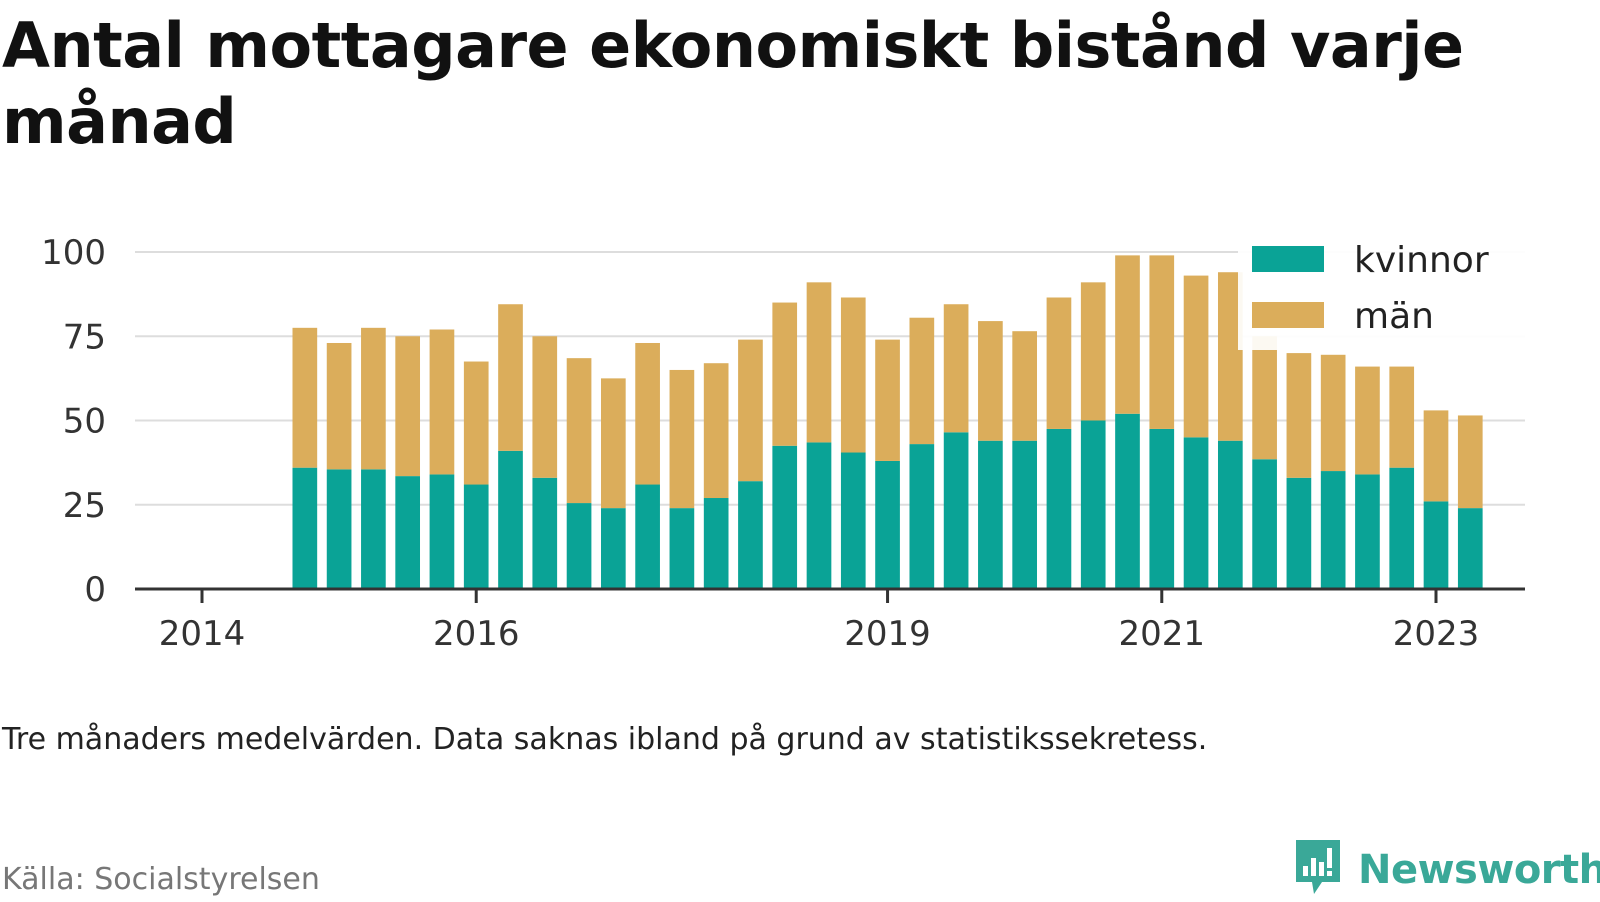 The image size is (1600, 902). I want to click on x-tick-label: 2016, so click(476, 634).